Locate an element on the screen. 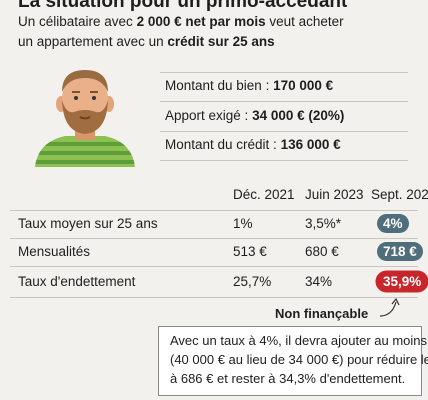  bold-text: 2 000 € net par mois is located at coordinates (201, 21).